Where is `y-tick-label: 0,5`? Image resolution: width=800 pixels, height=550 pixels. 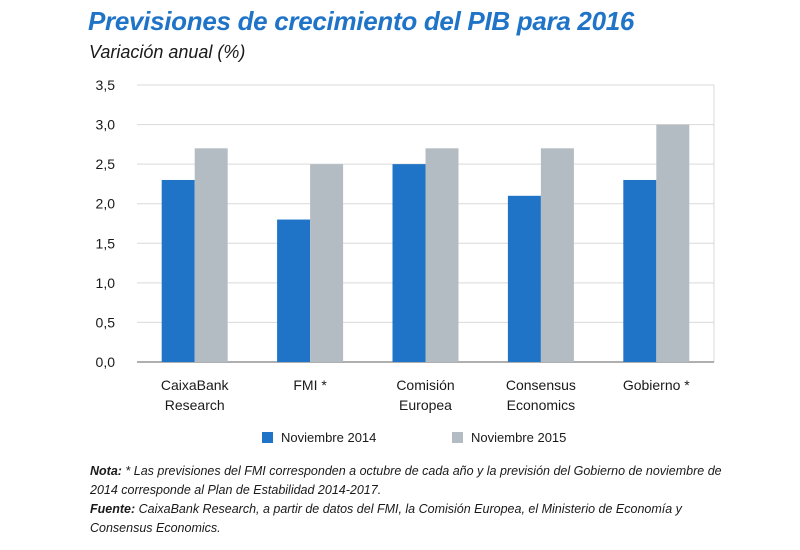 y-tick-label: 0,5 is located at coordinates (106, 322).